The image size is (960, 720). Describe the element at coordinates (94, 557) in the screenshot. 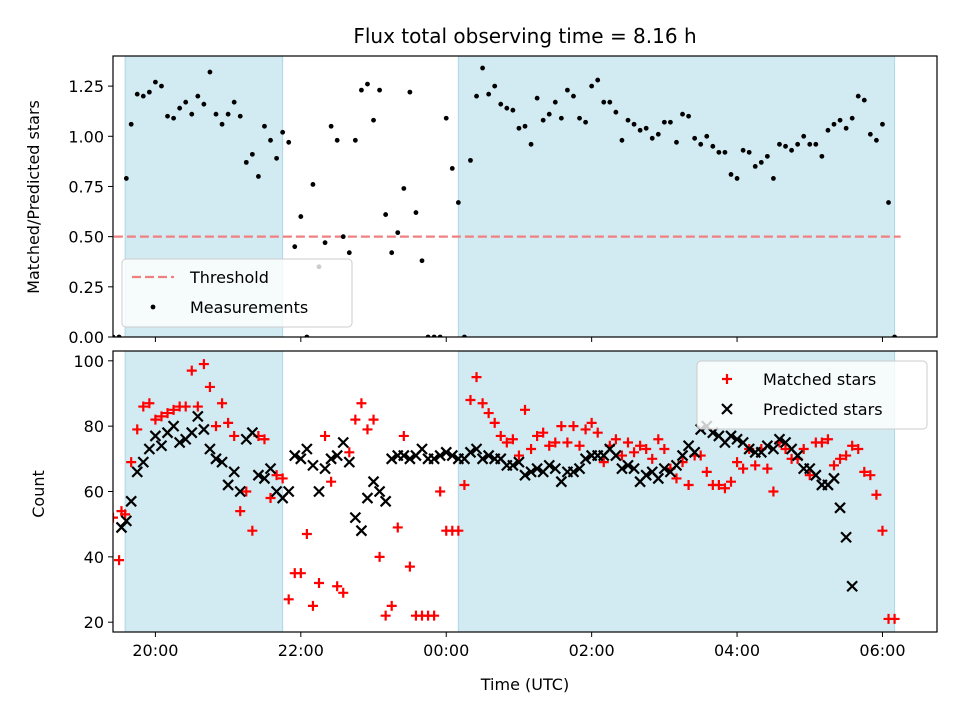

I see `y-tick-label: 40` at that location.